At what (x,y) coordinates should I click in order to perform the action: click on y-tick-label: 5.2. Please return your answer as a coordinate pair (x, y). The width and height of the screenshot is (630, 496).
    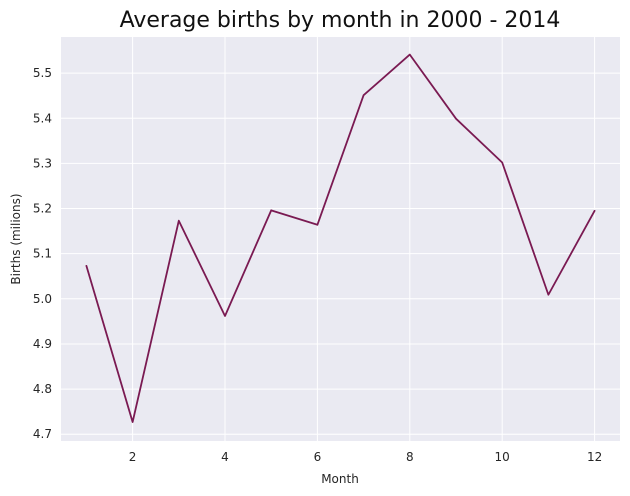
    Looking at the image, I should click on (42, 209).